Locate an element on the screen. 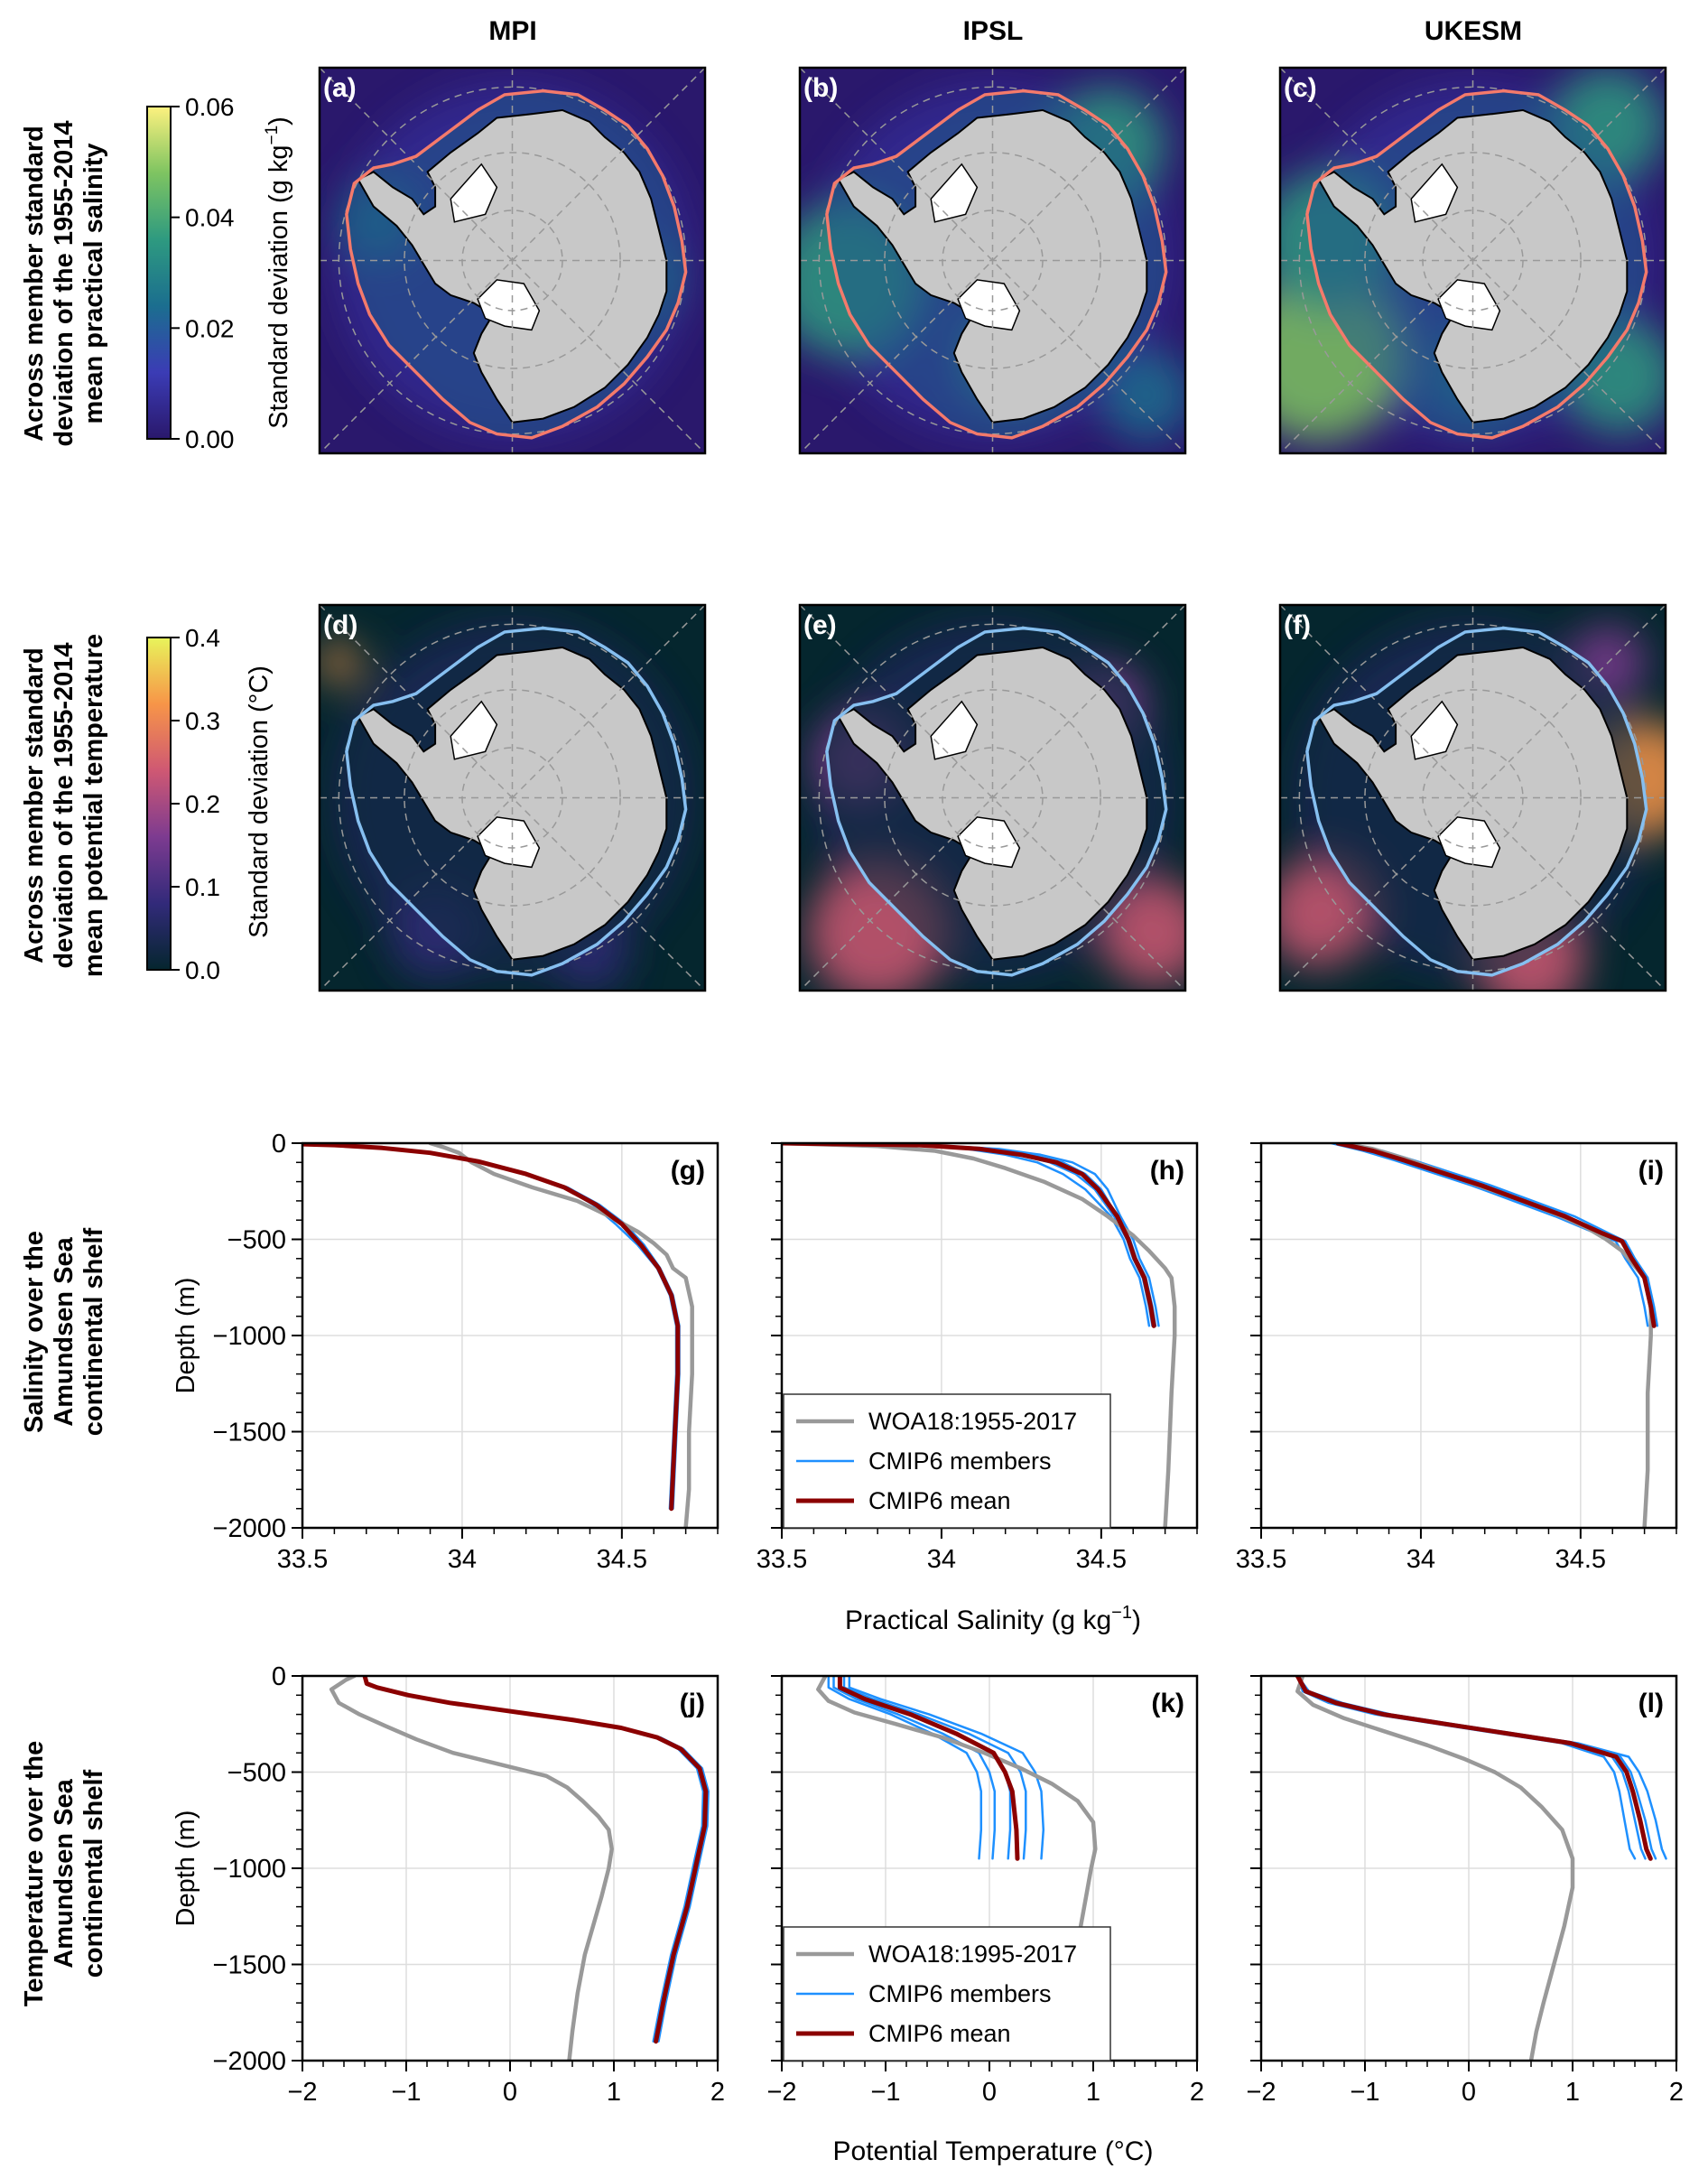 The image size is (1708, 2178). map-panel-b: (b) is located at coordinates (992, 261).